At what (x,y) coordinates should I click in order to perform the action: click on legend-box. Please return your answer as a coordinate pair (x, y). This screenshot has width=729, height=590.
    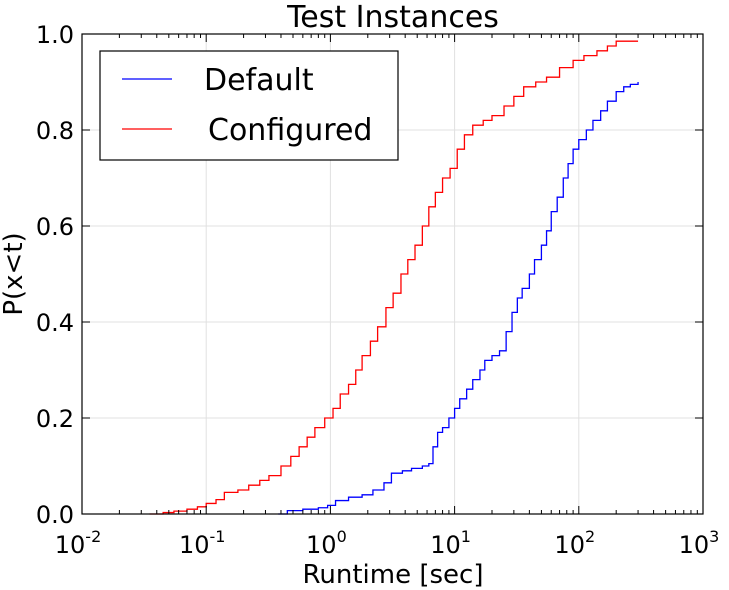
    Looking at the image, I should click on (249, 105).